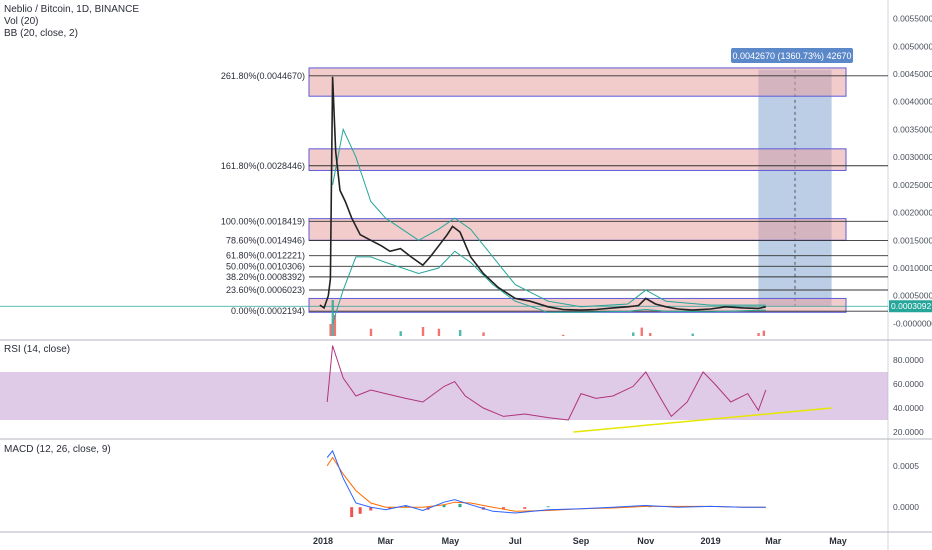 This screenshot has height=550, width=932. Describe the element at coordinates (265, 256) in the screenshot. I see `fib-level-label: 61.80%(0.0012221)` at that location.